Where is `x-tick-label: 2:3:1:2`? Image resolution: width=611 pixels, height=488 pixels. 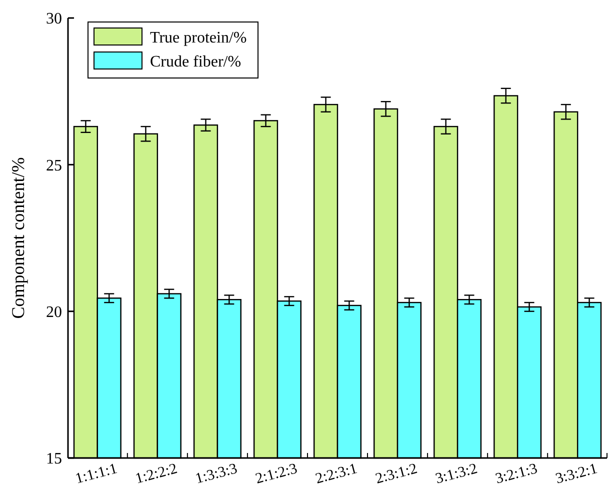
x-tick-label: 2:3:1:2 is located at coordinates (397, 474).